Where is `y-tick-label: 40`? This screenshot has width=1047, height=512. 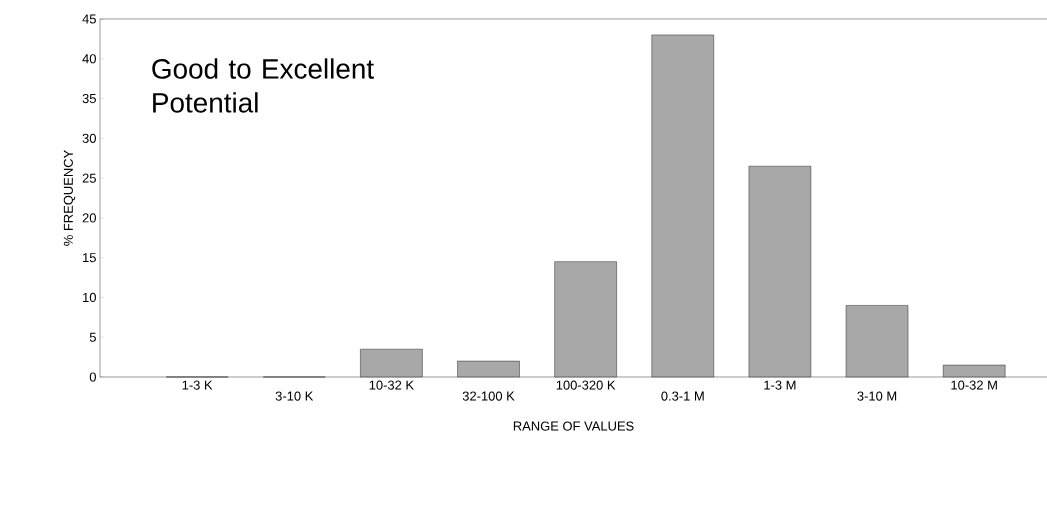
y-tick-label: 40 is located at coordinates (89, 59).